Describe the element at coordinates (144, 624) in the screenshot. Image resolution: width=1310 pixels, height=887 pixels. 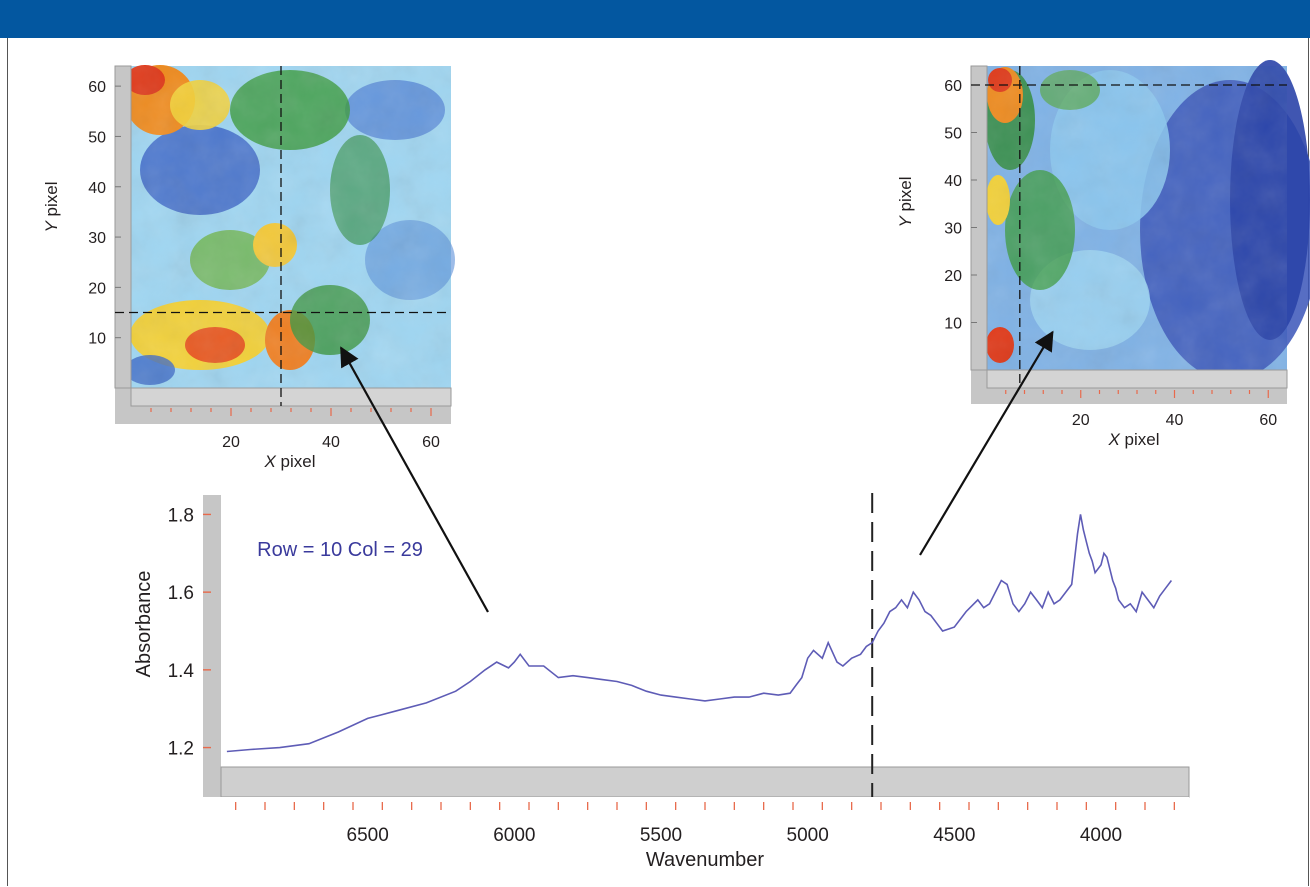
I see `spectrum-y-axis-label: Absorbance` at that location.